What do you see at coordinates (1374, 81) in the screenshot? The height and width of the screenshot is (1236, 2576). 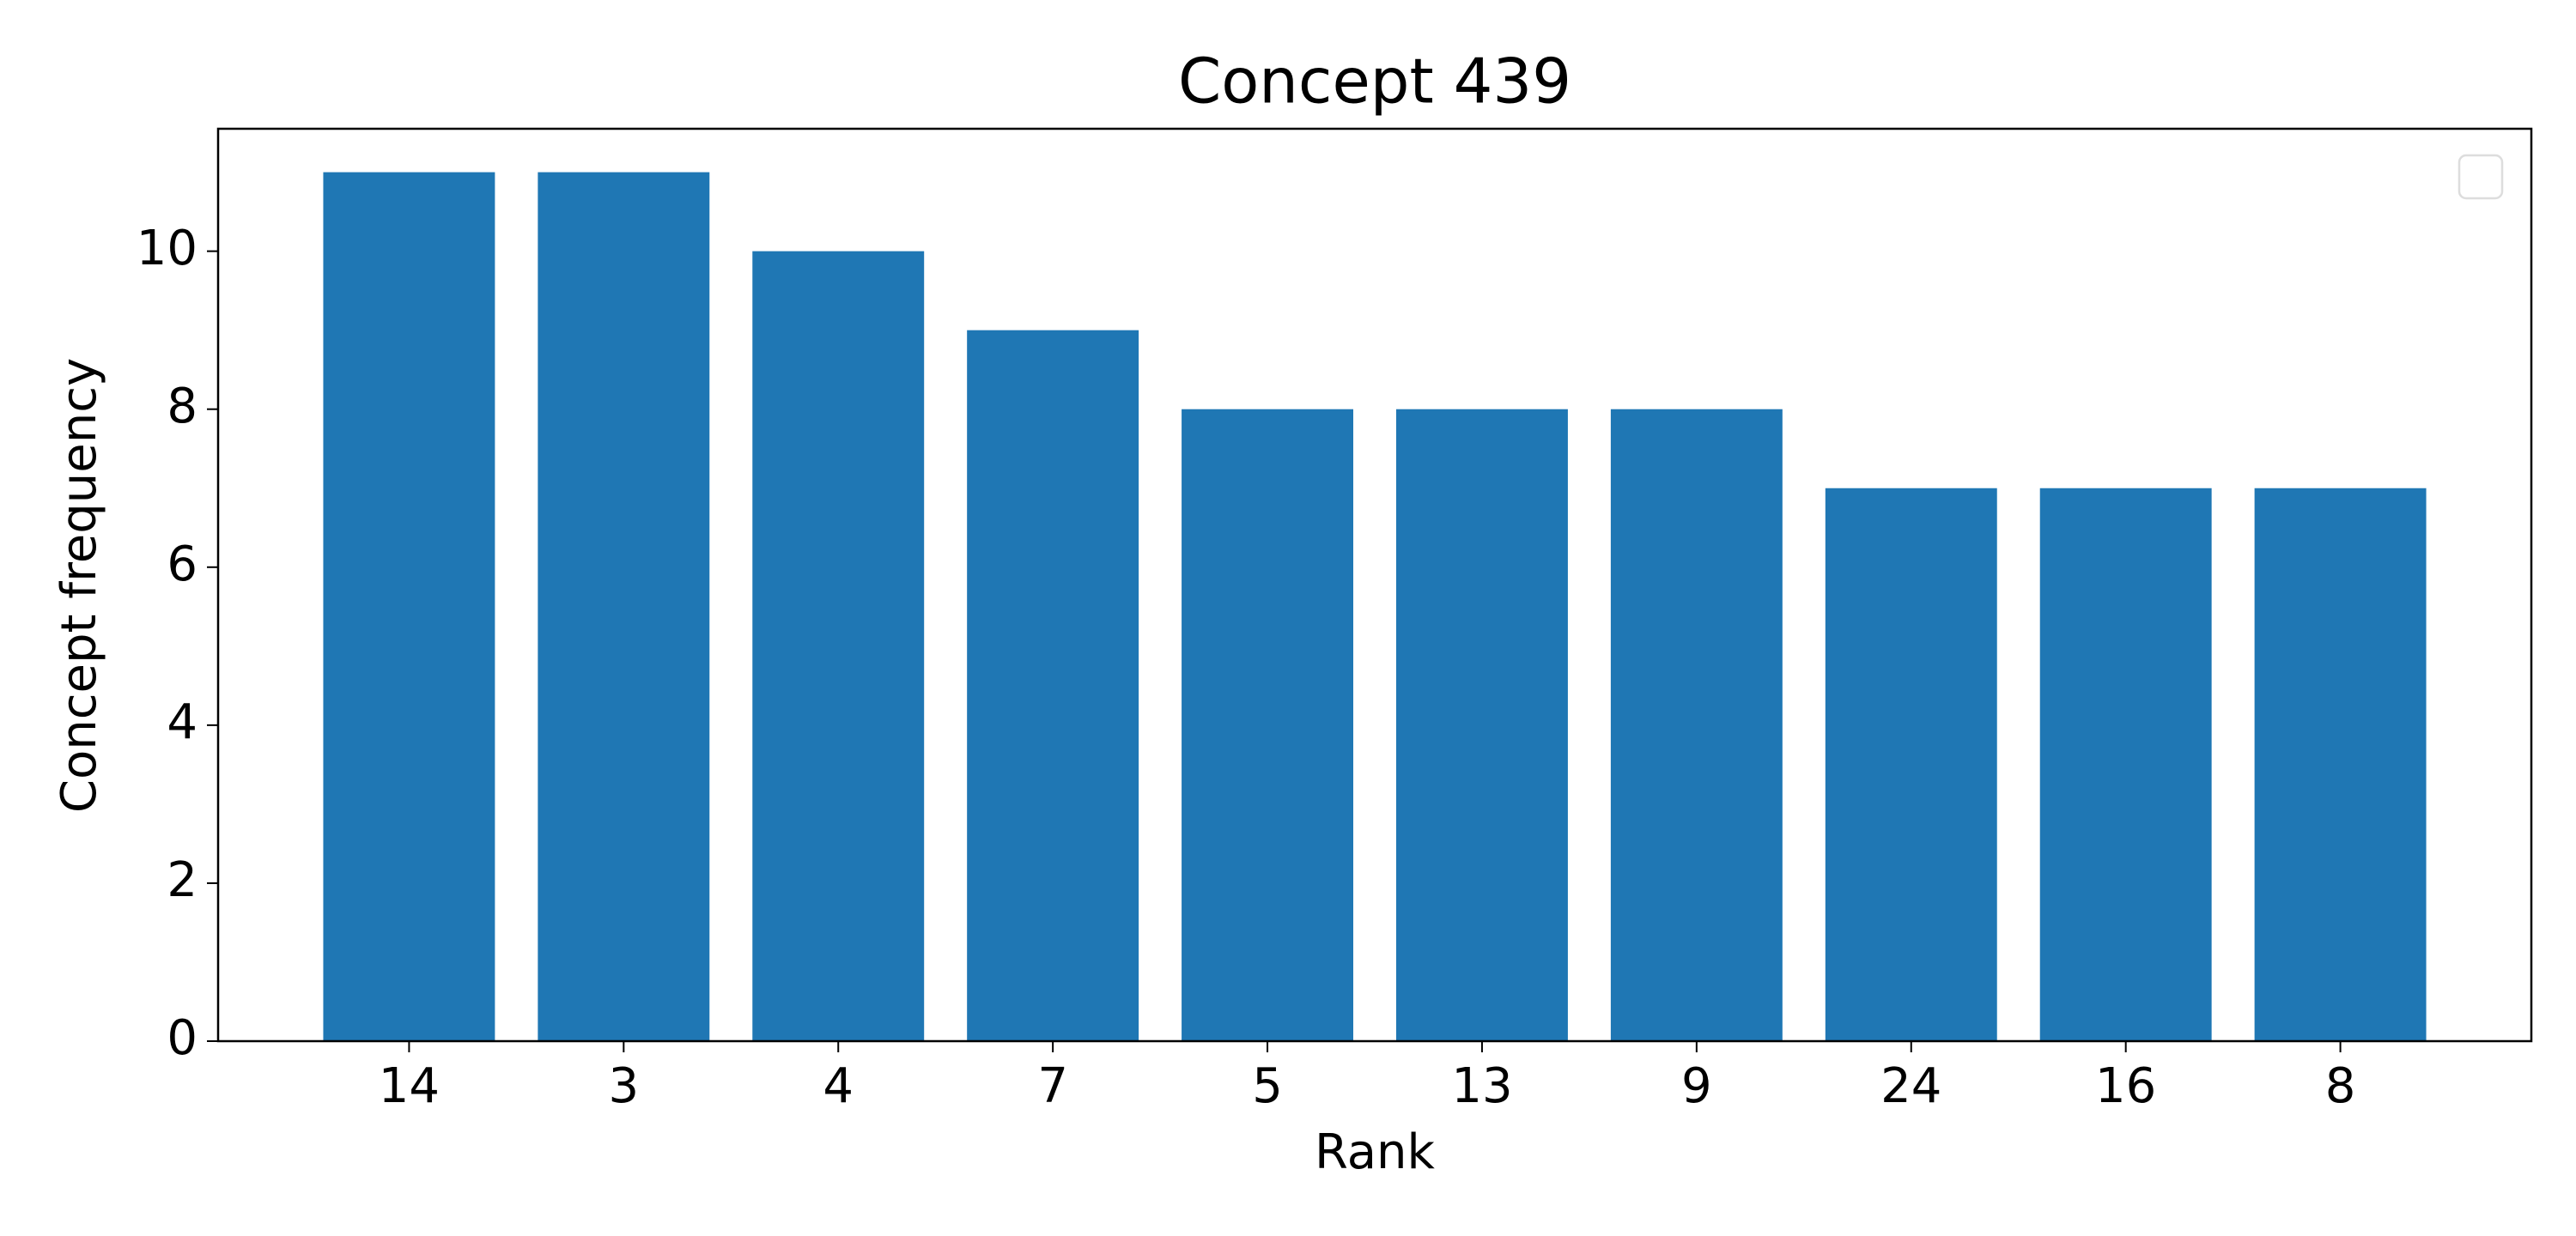 I see `chart-title: Concept 439` at bounding box center [1374, 81].